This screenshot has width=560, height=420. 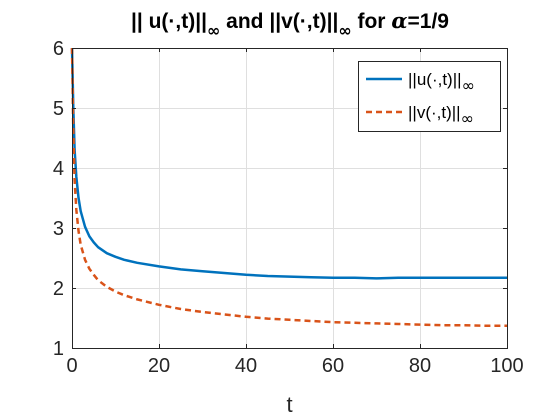 What do you see at coordinates (58, 289) in the screenshot?
I see `y-tick-label: 2` at bounding box center [58, 289].